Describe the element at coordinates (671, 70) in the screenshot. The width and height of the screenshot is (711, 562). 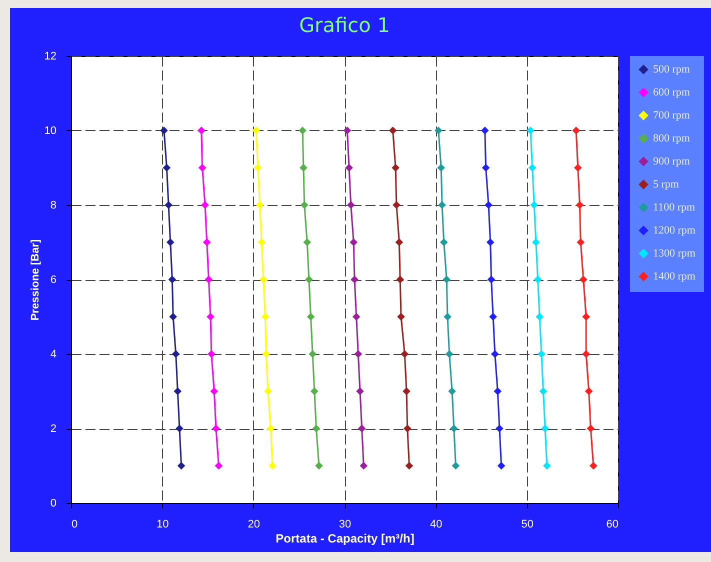
I see `legend-label: 500 rpm` at that location.